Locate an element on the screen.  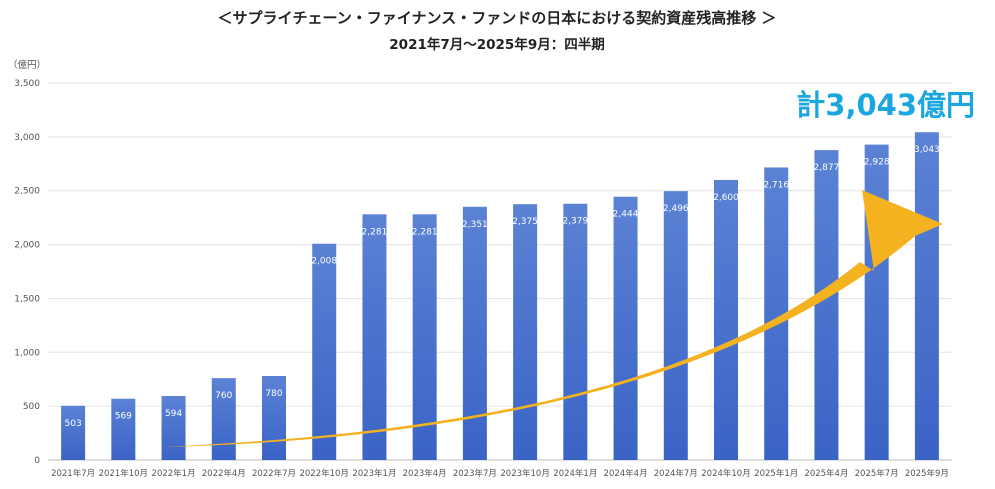
chart-subtitle: 2021年7月～2025年9月：四半期 is located at coordinates (496, 44).